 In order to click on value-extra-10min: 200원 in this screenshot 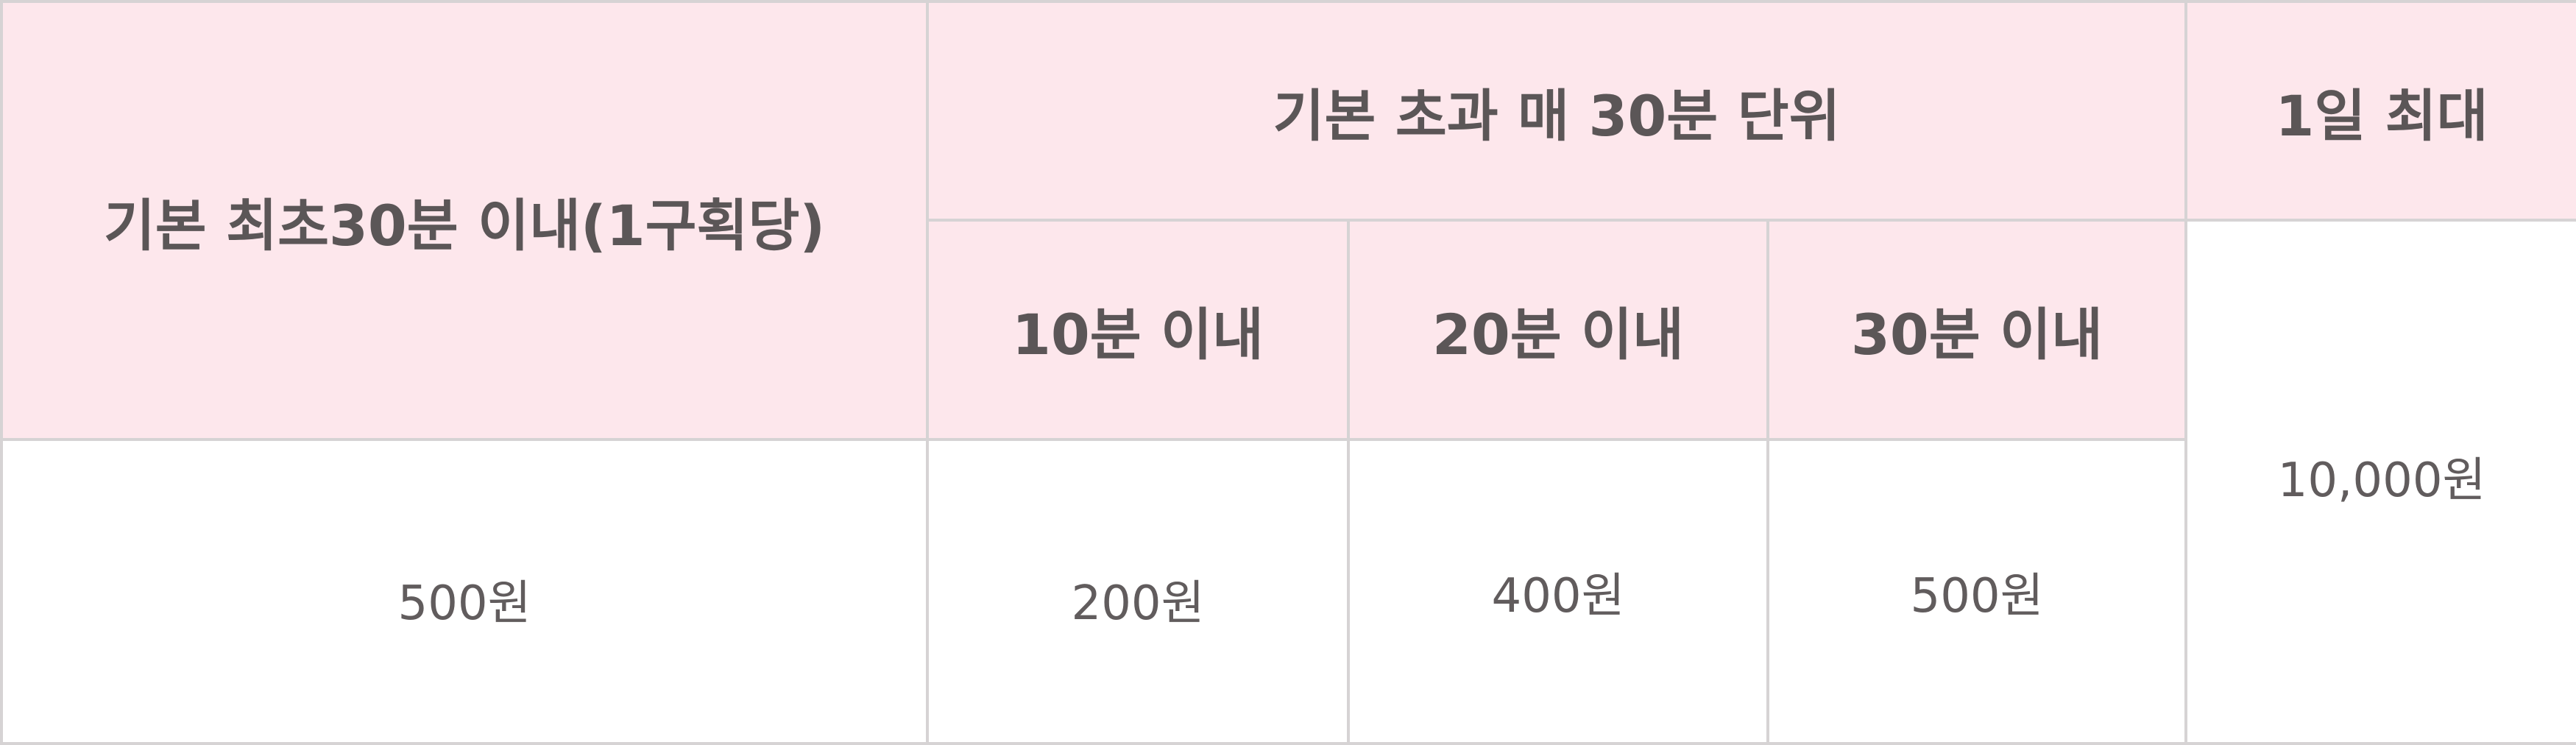, I will do `click(1138, 591)`.